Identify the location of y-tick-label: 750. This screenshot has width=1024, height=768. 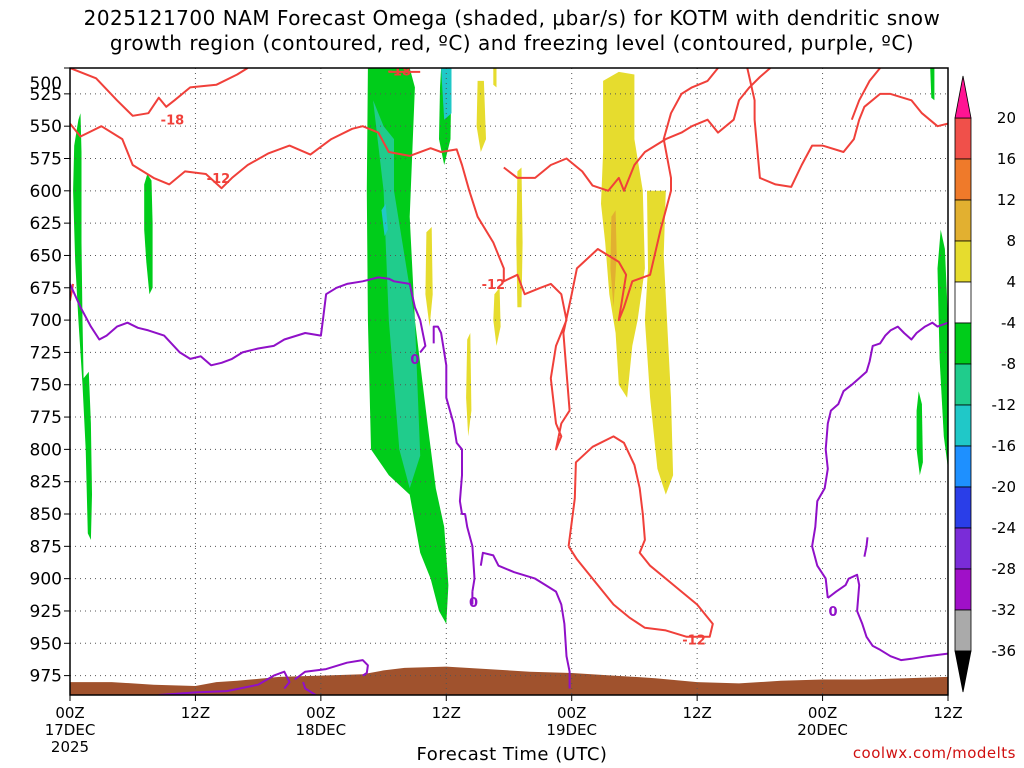
(46, 386).